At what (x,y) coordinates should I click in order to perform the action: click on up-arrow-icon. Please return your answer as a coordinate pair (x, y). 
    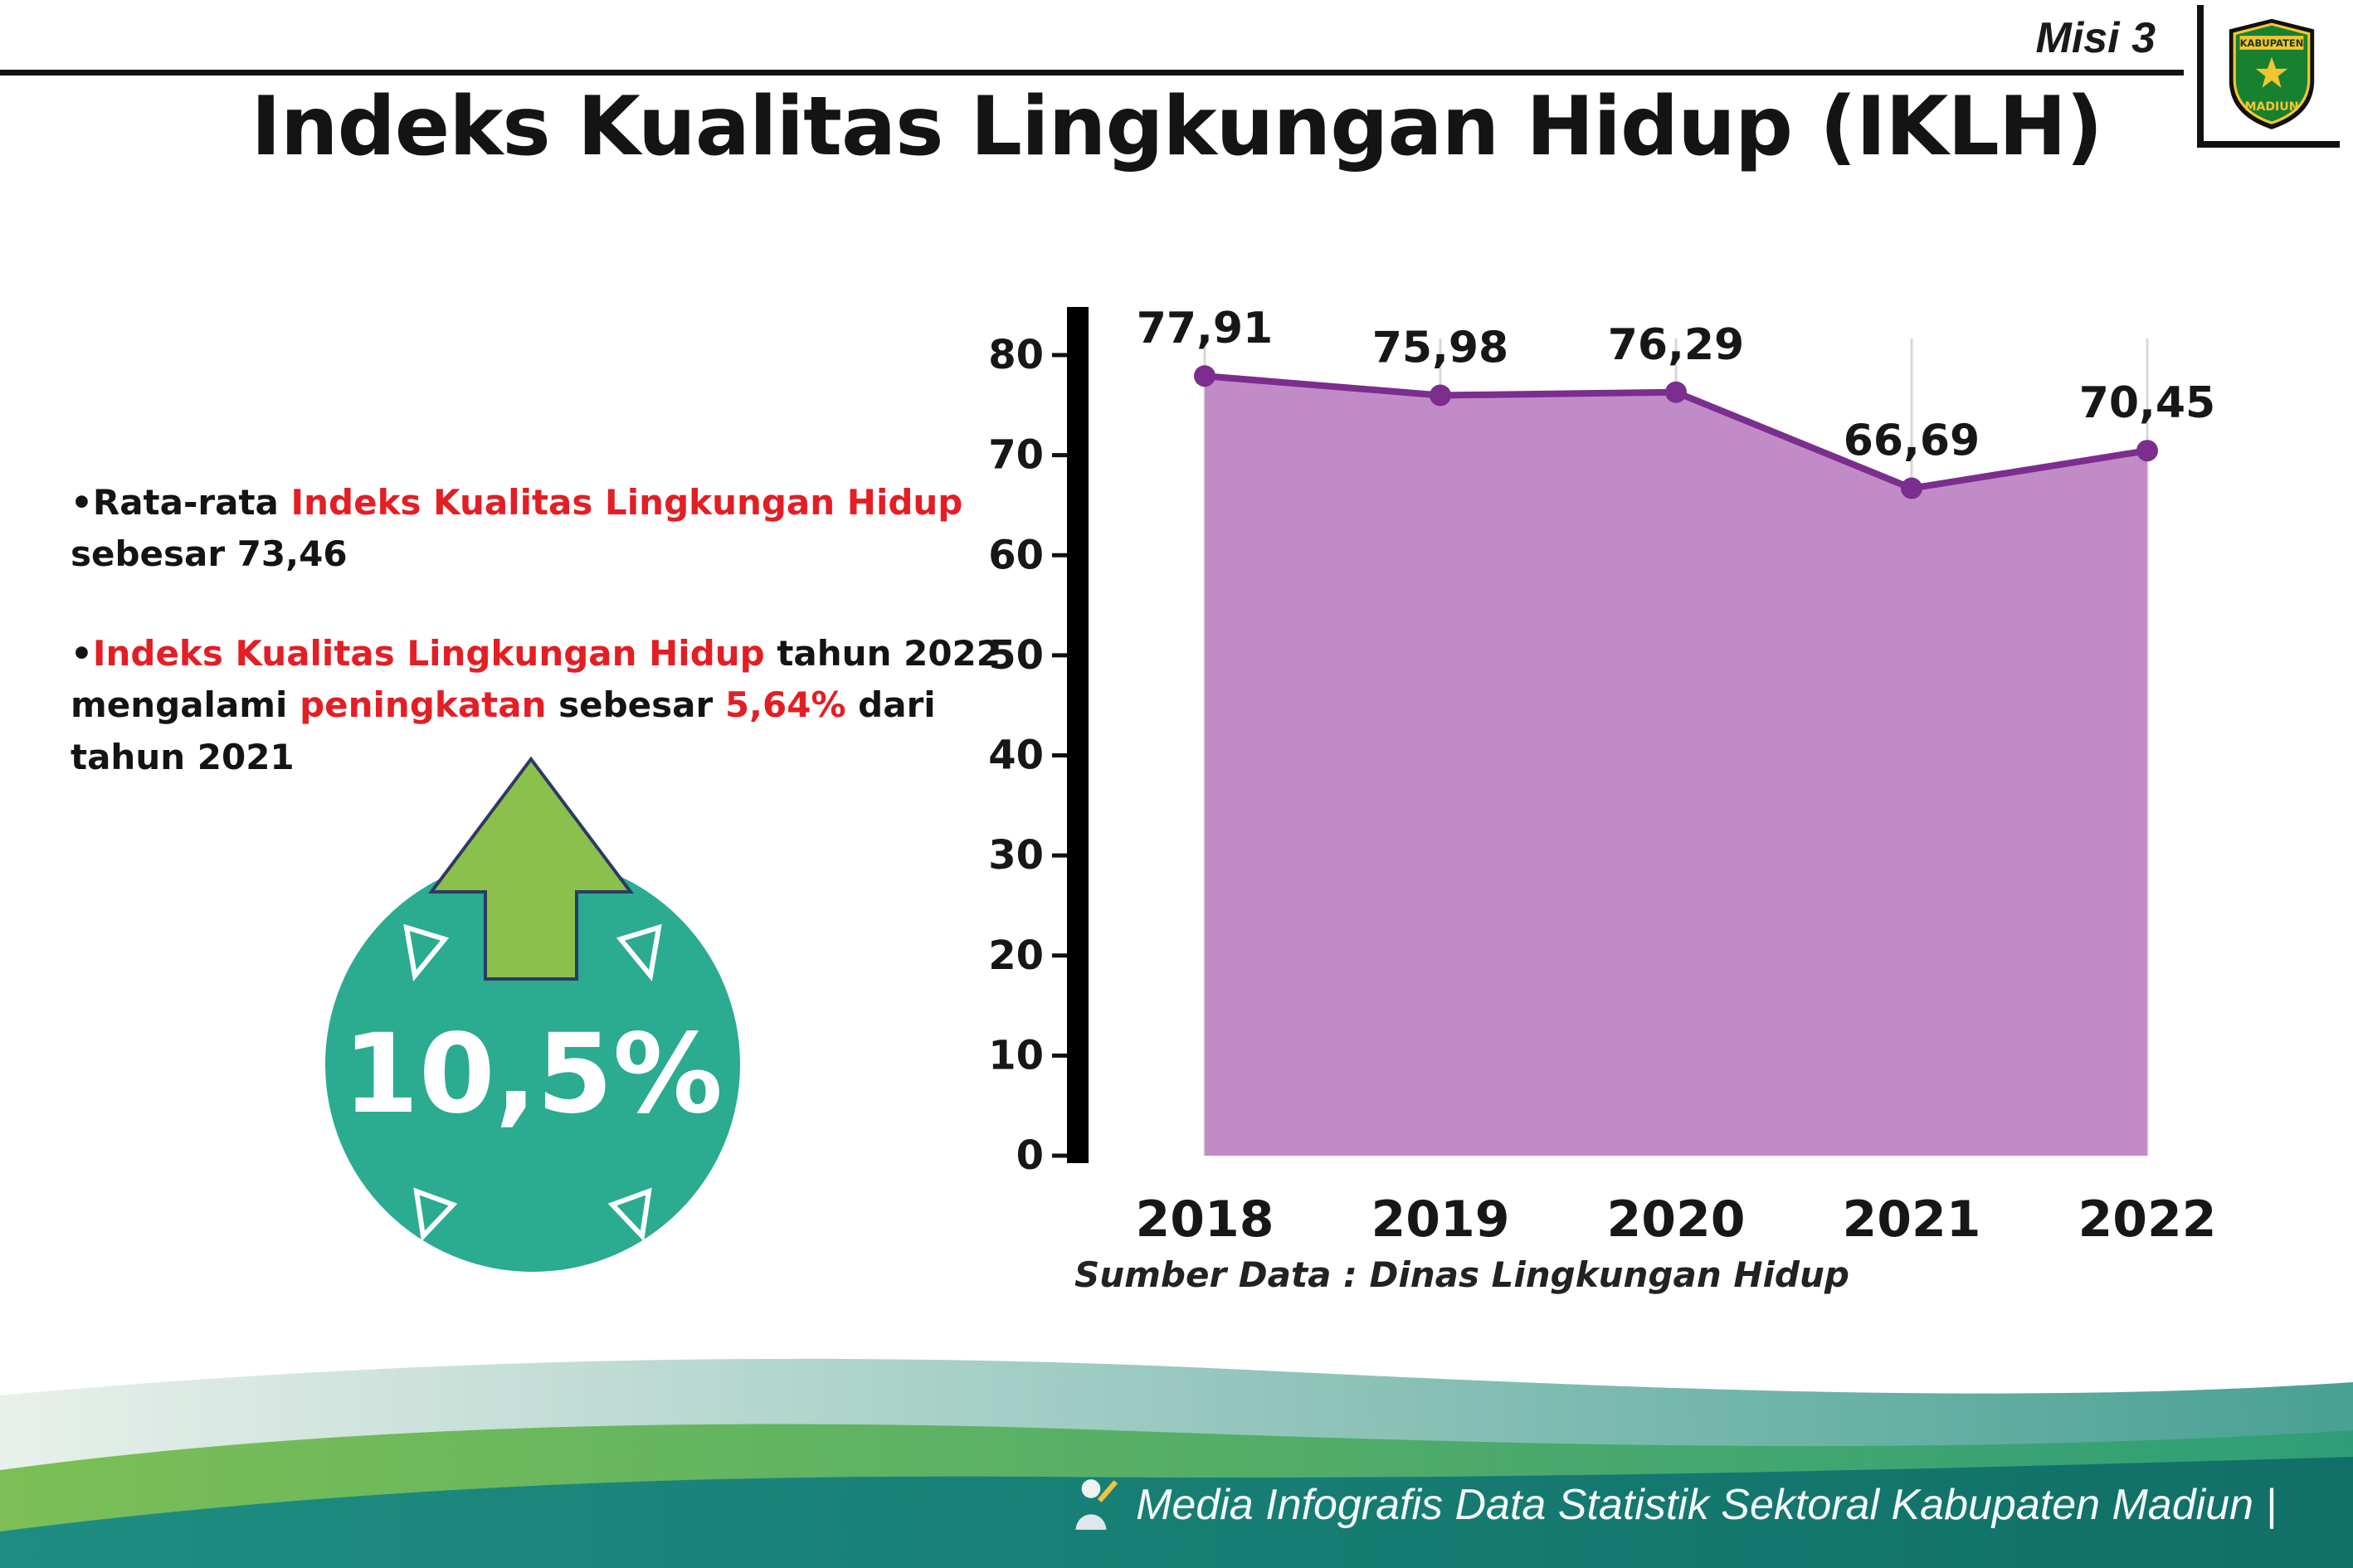
    Looking at the image, I should click on (531, 868).